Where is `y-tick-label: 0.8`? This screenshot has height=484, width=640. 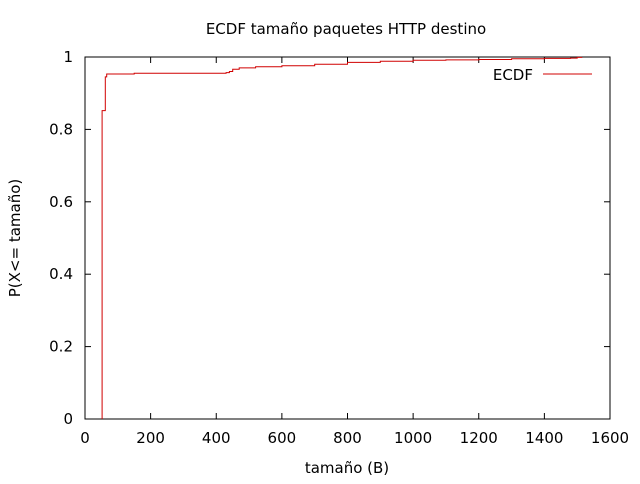
y-tick-label: 0.8 is located at coordinates (61, 129).